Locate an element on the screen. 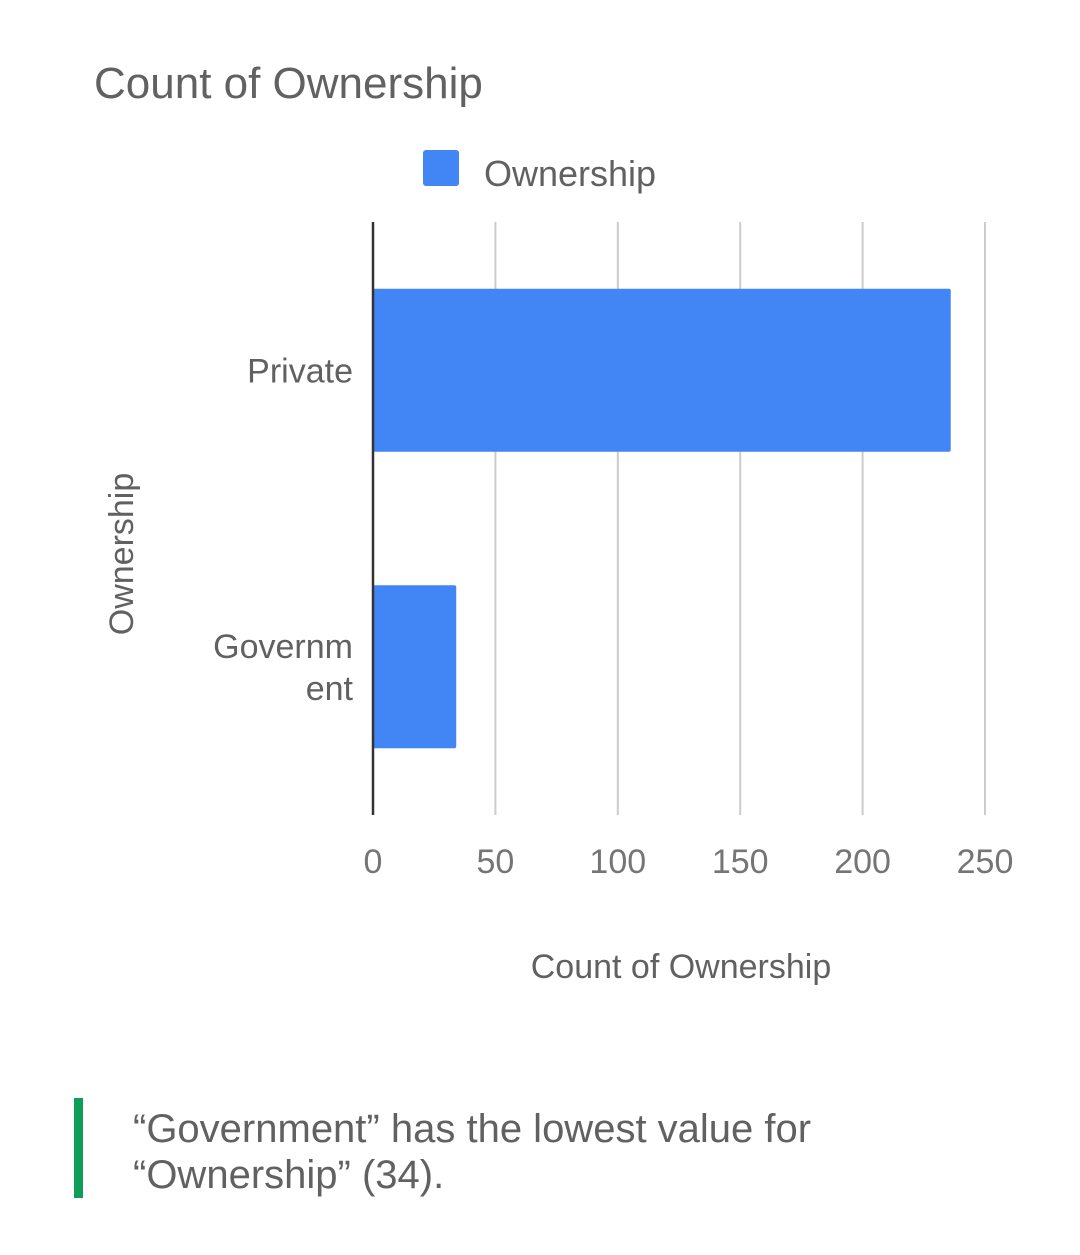 The width and height of the screenshot is (1080, 1255). x-tick-label: 200 is located at coordinates (862, 862).